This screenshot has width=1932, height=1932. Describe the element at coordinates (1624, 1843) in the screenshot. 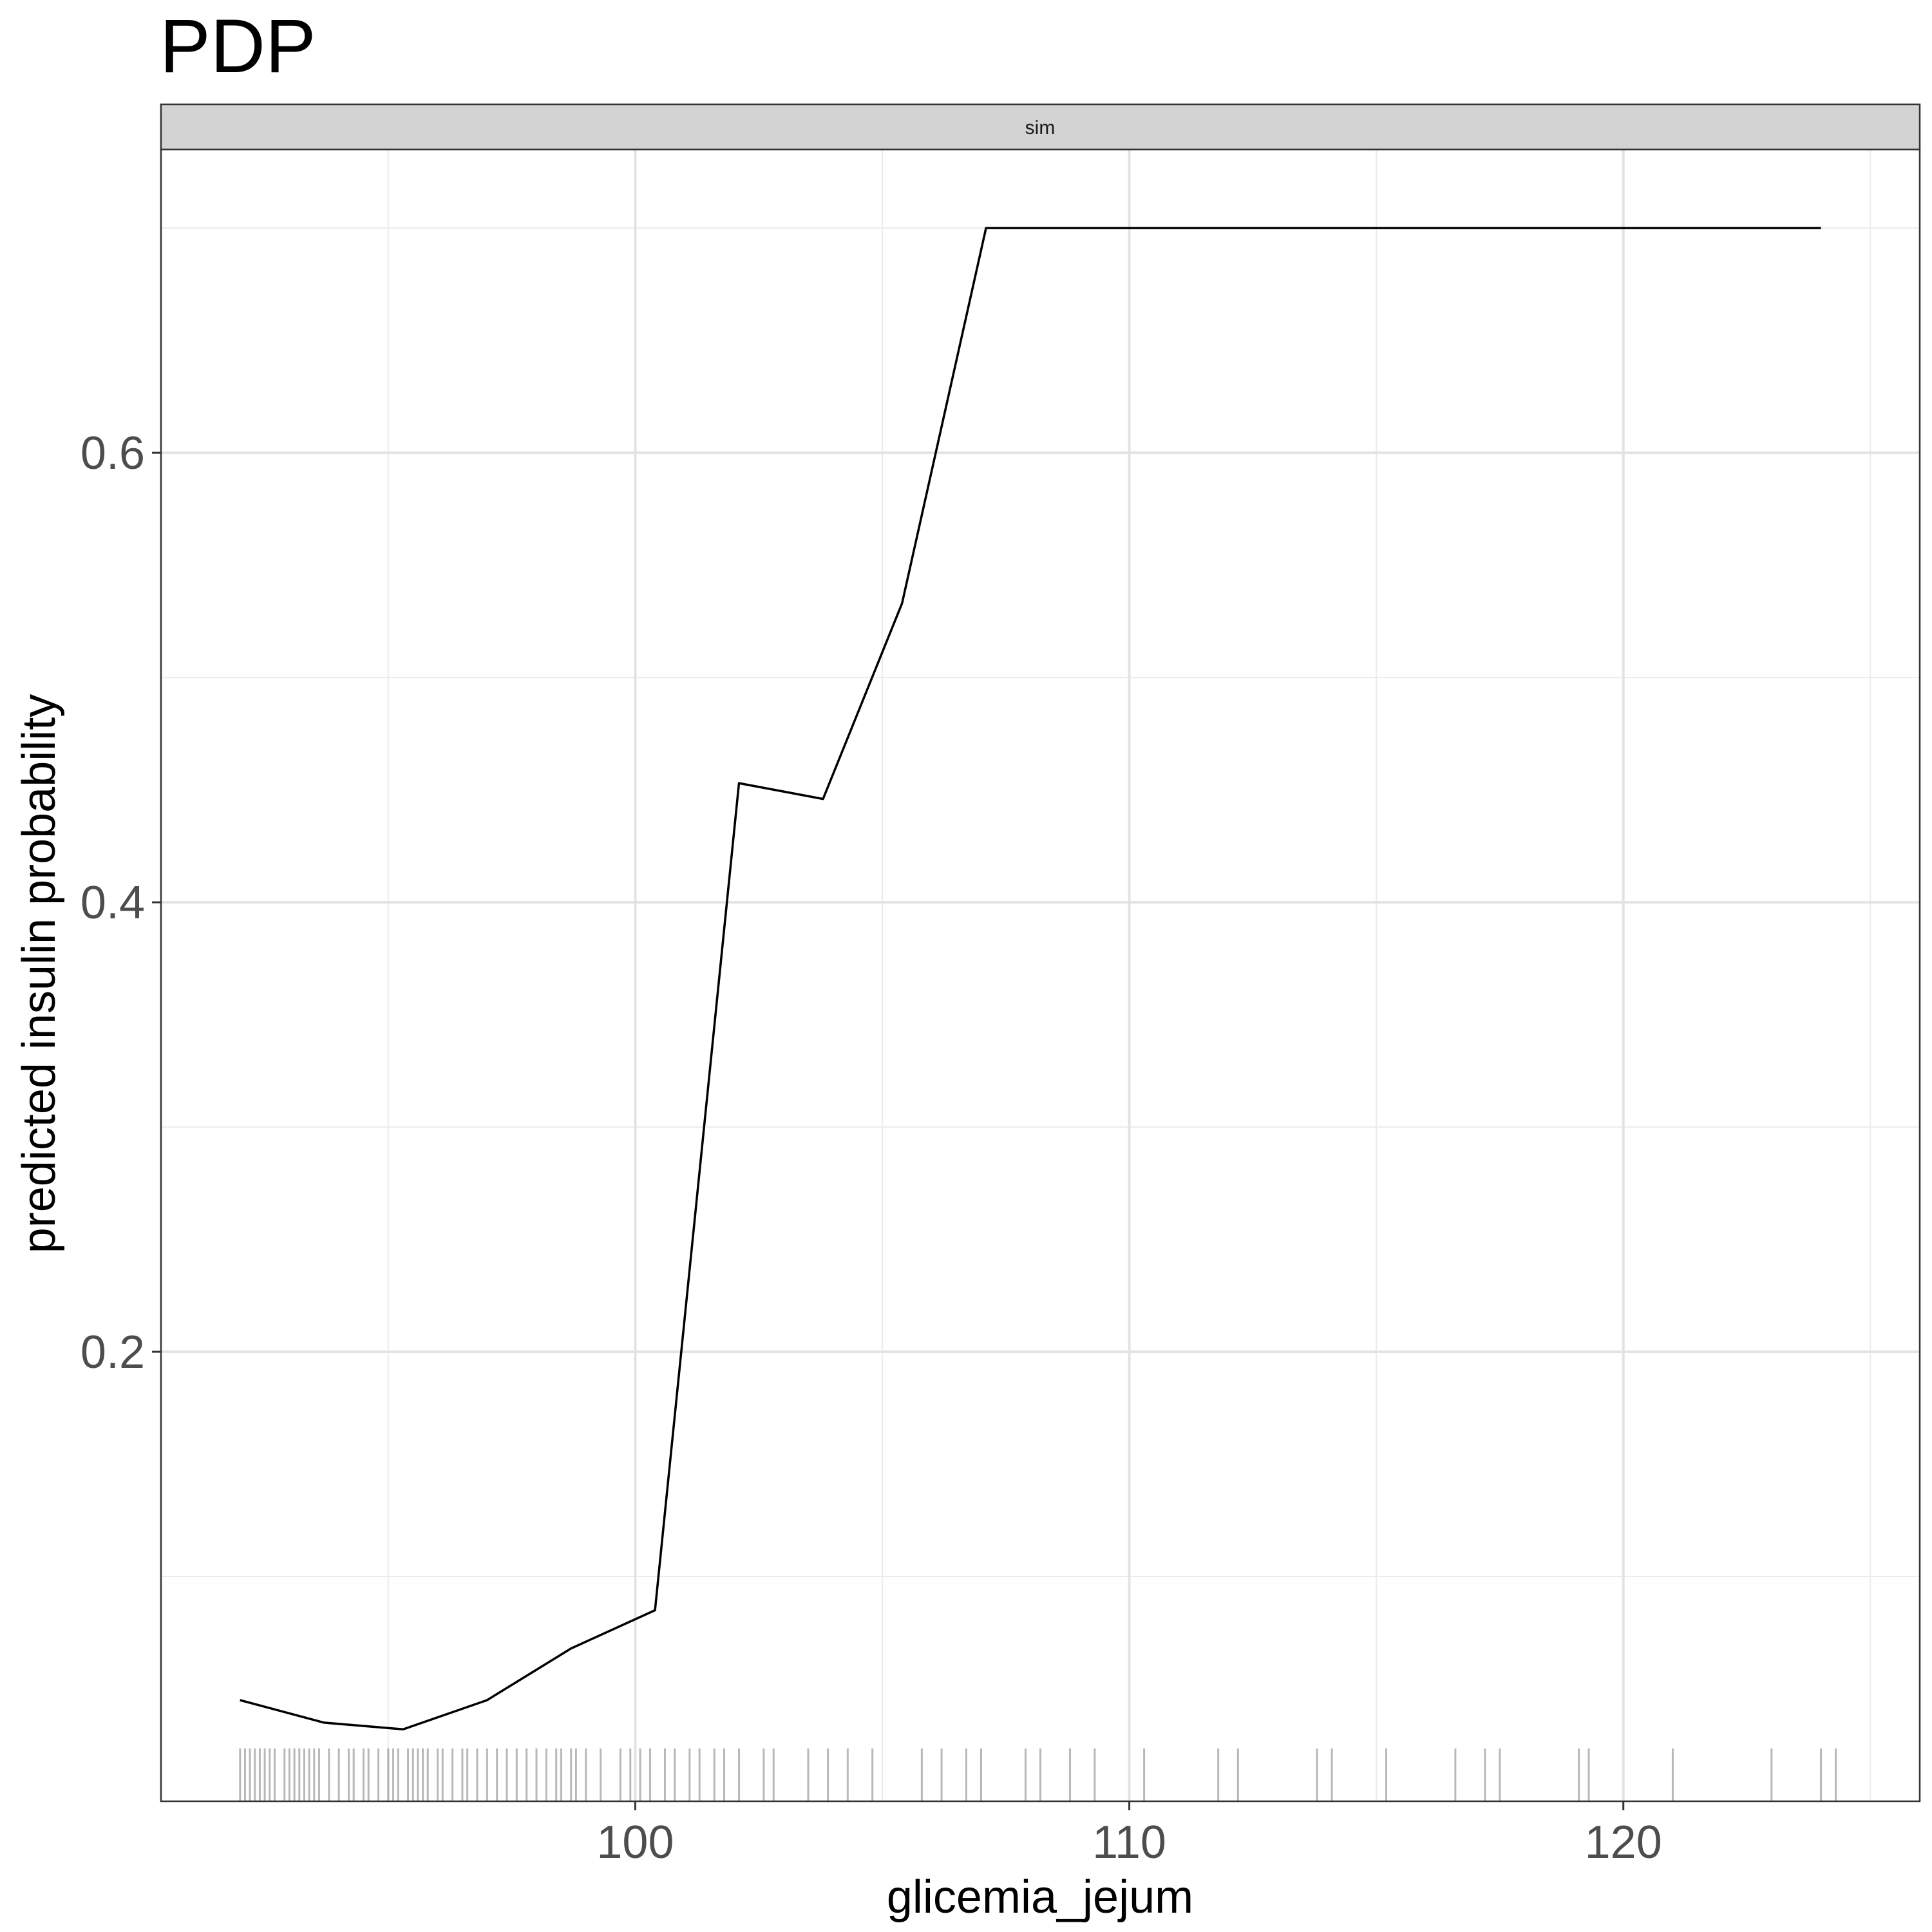

I see `x-tick-label: 120` at that location.